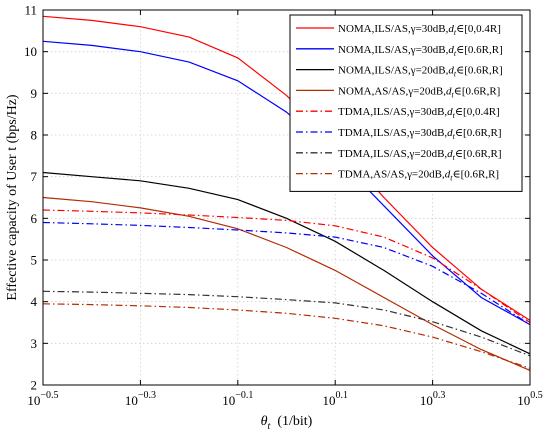 The width and height of the screenshot is (550, 436). Describe the element at coordinates (335, 399) in the screenshot. I see `x-tick-label: 100.1` at that location.